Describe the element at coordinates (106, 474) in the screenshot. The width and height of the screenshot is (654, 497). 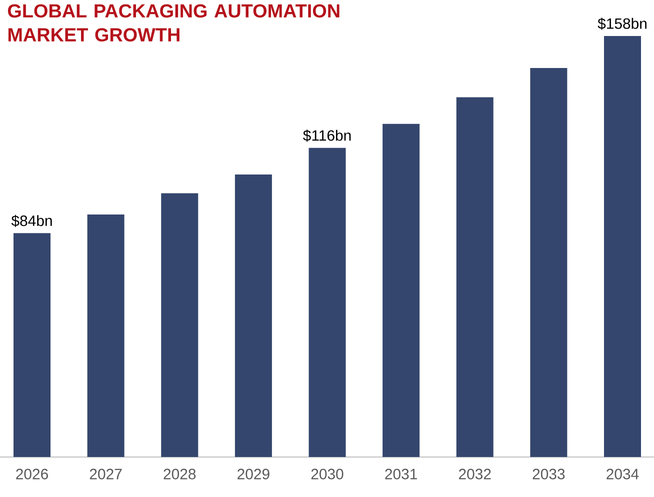
I see `x-tick-label: 2027` at that location.